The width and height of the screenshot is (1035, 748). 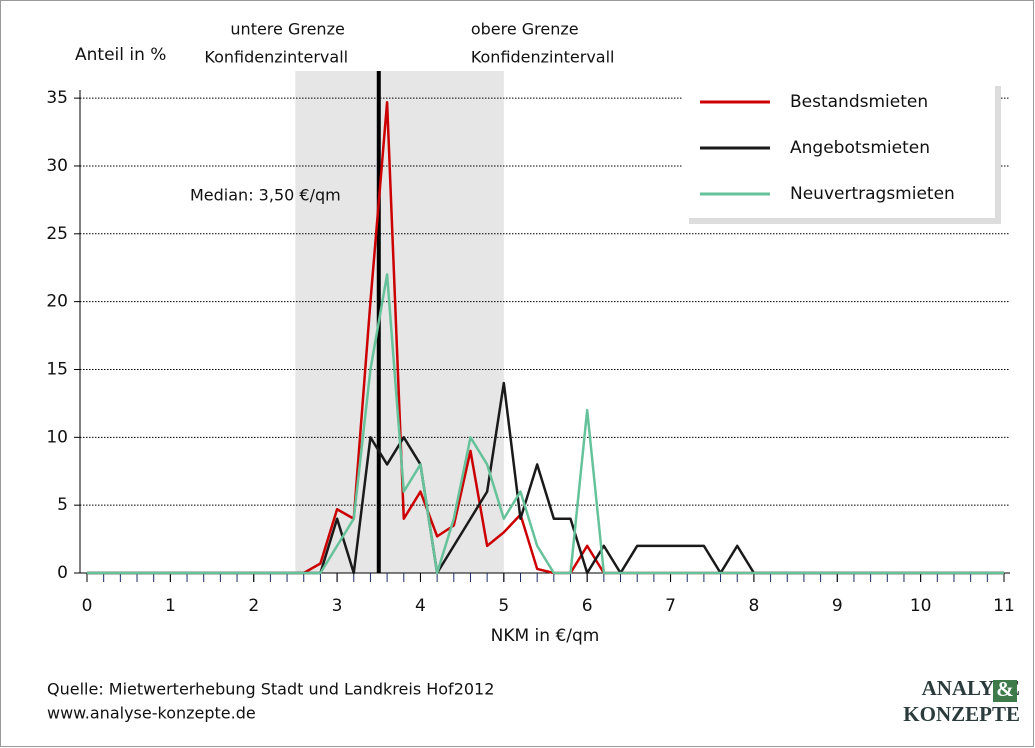 I want to click on logo-text: KONZEPTE, so click(x=961, y=714).